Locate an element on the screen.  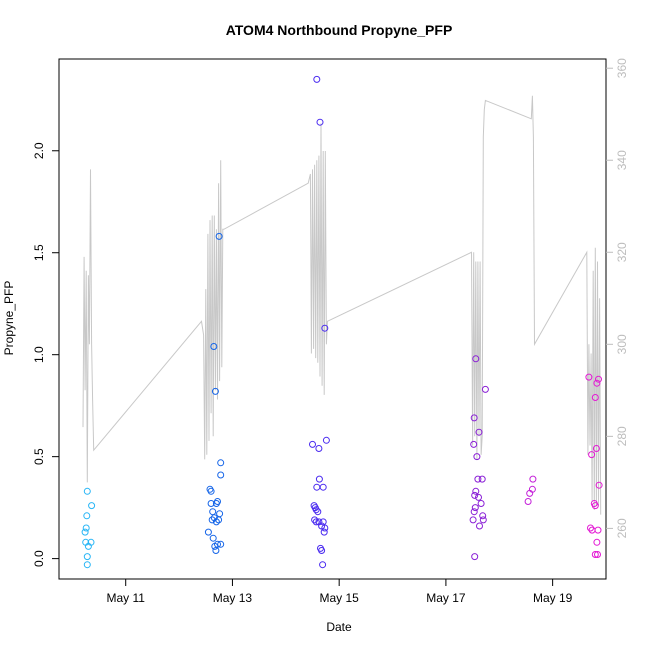
chart-title: ATOM4 Northbound Propyne_PFP is located at coordinates (339, 30).